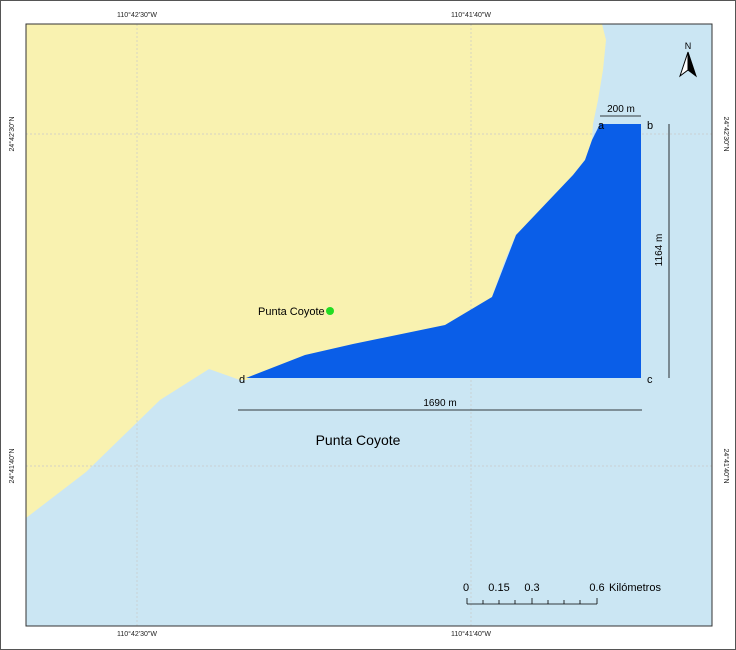  I want to click on graticule-left-2: 24°41'40"N, so click(12, 465).